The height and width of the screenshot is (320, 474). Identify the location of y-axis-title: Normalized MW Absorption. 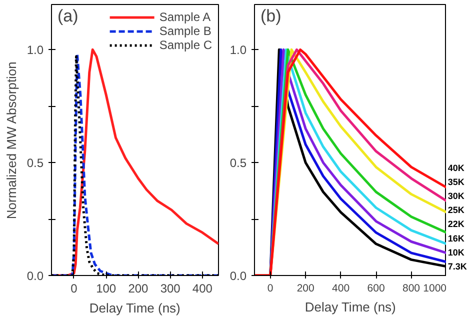
(11, 141).